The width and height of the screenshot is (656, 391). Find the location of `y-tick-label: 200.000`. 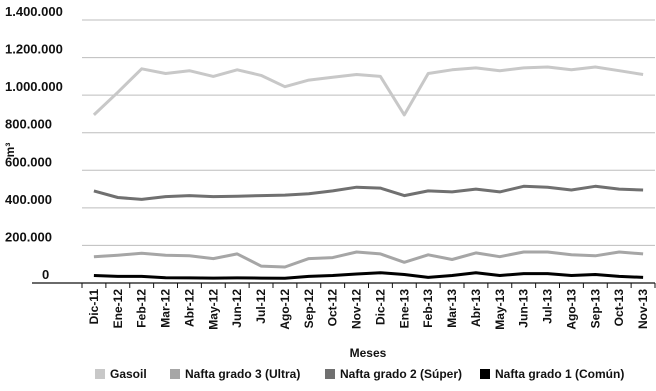

y-tick-label: 200.000 is located at coordinates (28, 236).